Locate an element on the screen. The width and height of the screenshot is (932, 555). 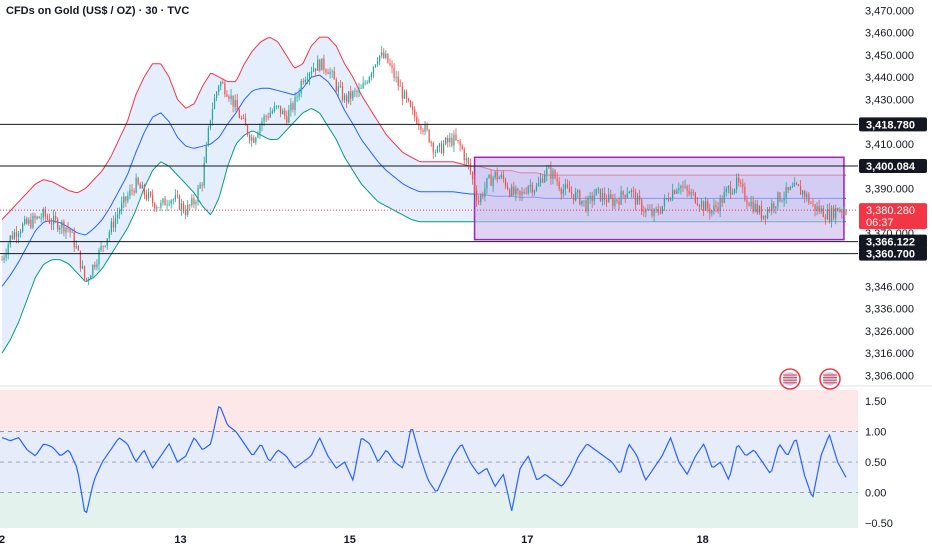
osc-overbought-zone is located at coordinates (429, 411).